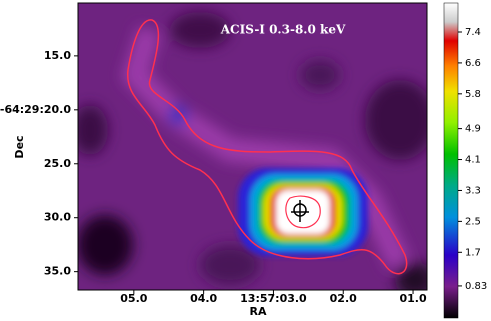 The width and height of the screenshot is (491, 321). Describe the element at coordinates (473, 63) in the screenshot. I see `colorbar-tick-label: 6.6` at that location.